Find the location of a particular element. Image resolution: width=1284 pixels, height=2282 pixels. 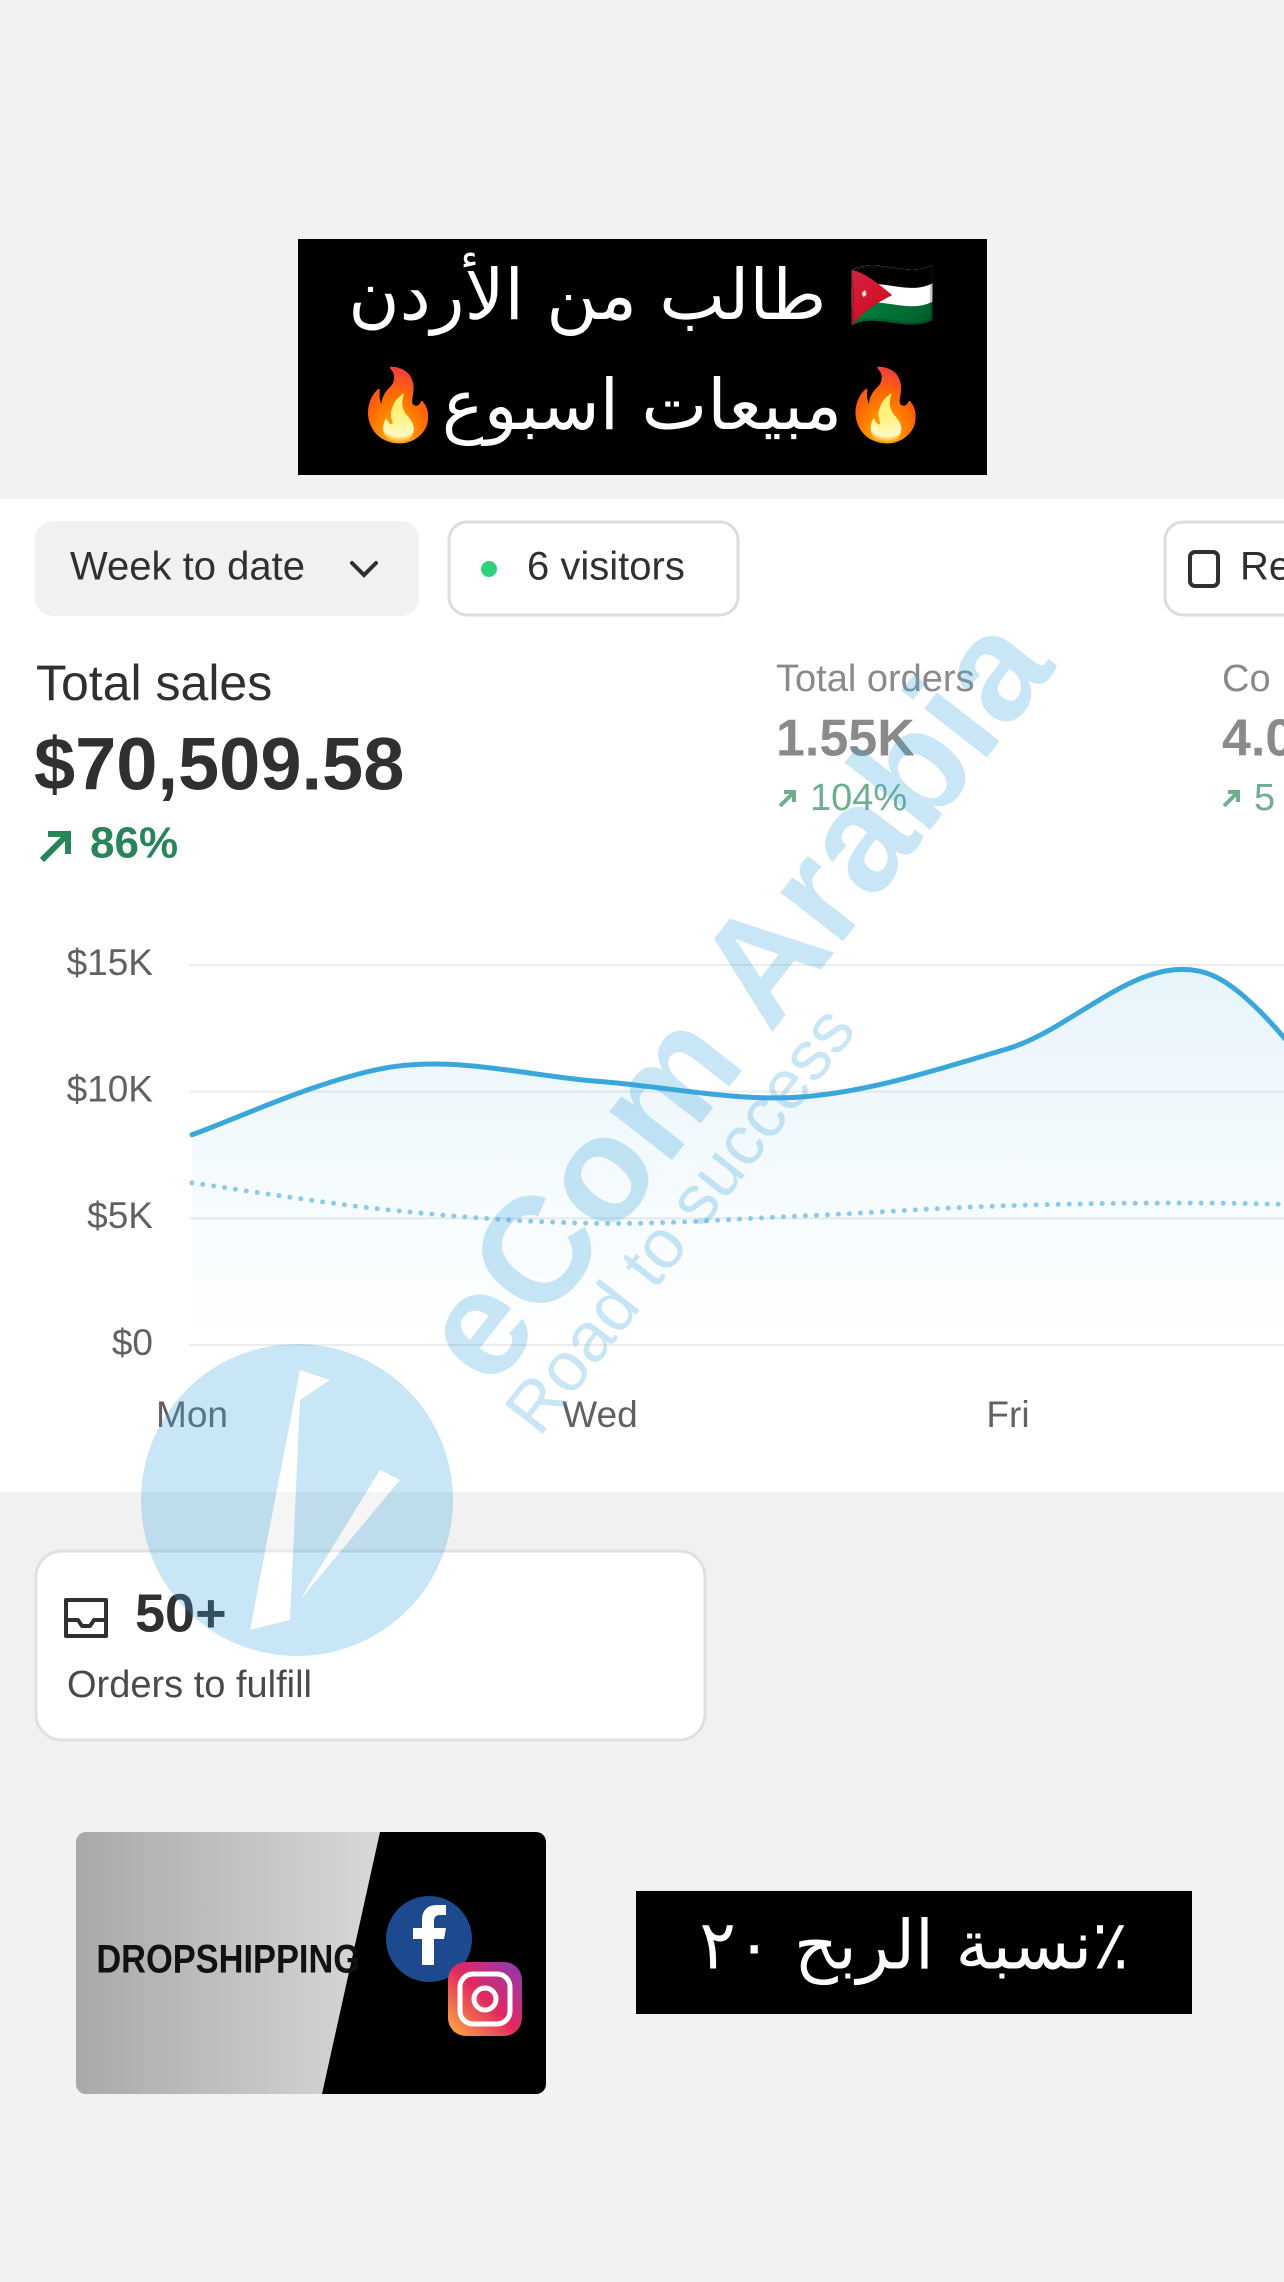

banner-line: 🔥مبيعات اسبوع🔥 is located at coordinates (642, 405).